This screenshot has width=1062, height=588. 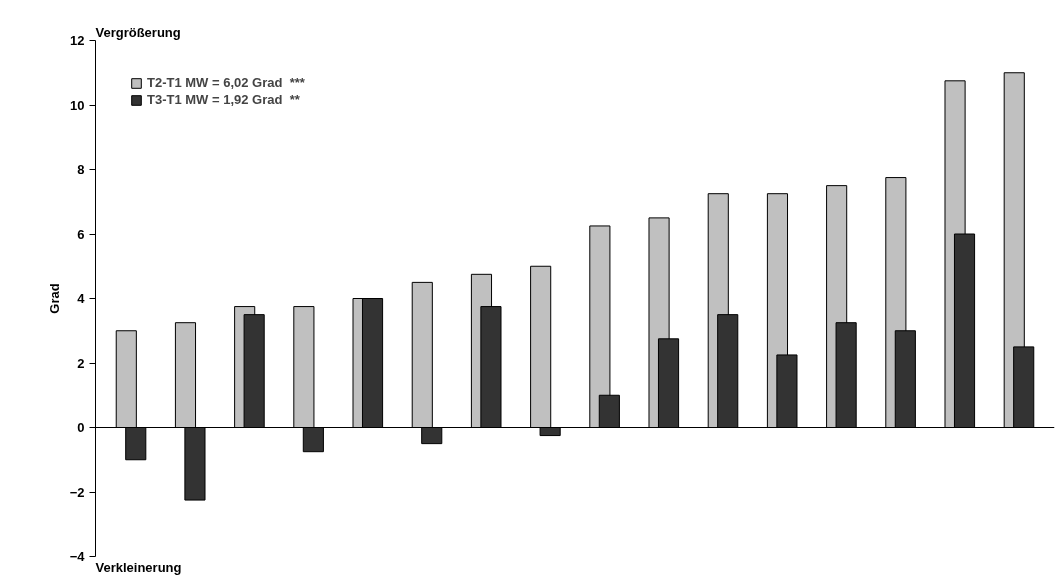 What do you see at coordinates (81, 298) in the screenshot?
I see `y-tick-label: 4` at bounding box center [81, 298].